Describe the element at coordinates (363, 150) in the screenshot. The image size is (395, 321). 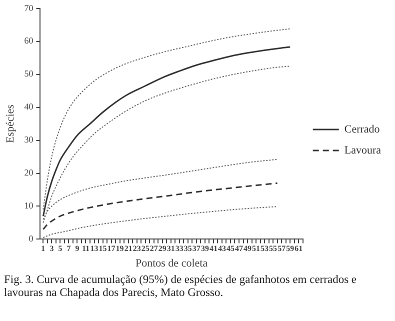
I see `legend-label: Lavoura` at that location.